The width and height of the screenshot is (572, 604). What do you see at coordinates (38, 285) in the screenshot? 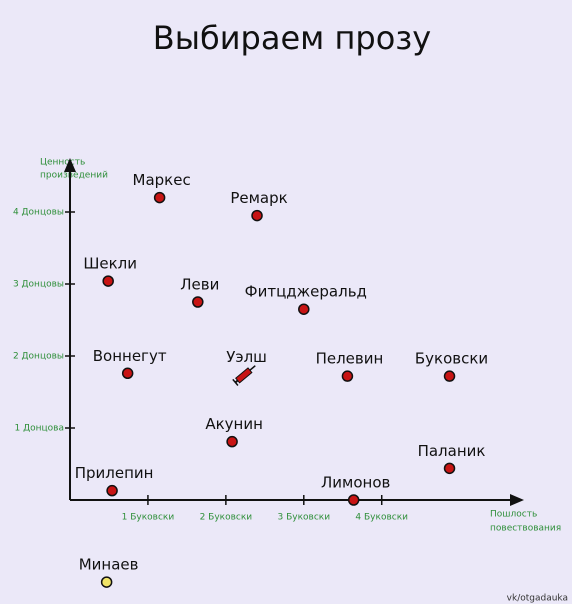
I see `y-tick-label: 3 Донцовы` at bounding box center [38, 285].